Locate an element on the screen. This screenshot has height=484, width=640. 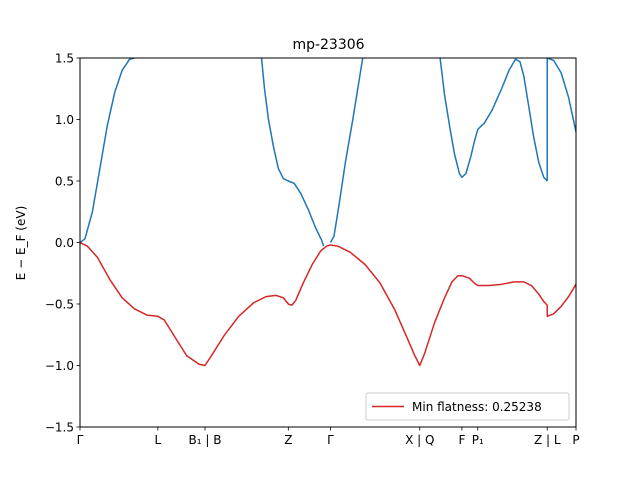
y-tick-label: 0.5 is located at coordinates (64, 181).